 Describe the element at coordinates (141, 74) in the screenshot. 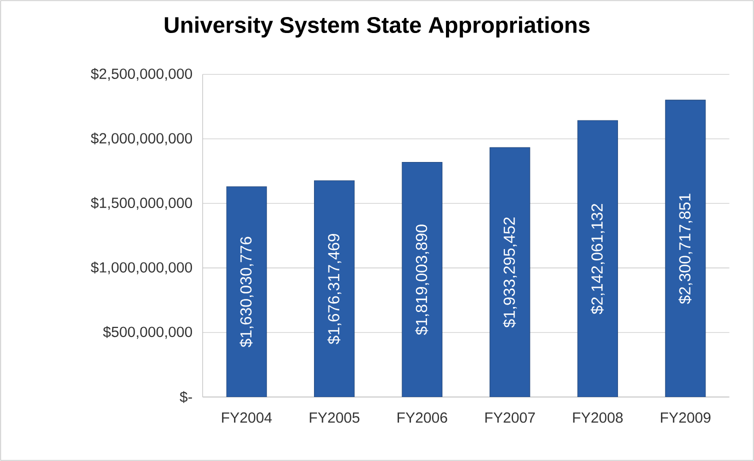

I see `y-tick-label: $2,500,000,000` at that location.